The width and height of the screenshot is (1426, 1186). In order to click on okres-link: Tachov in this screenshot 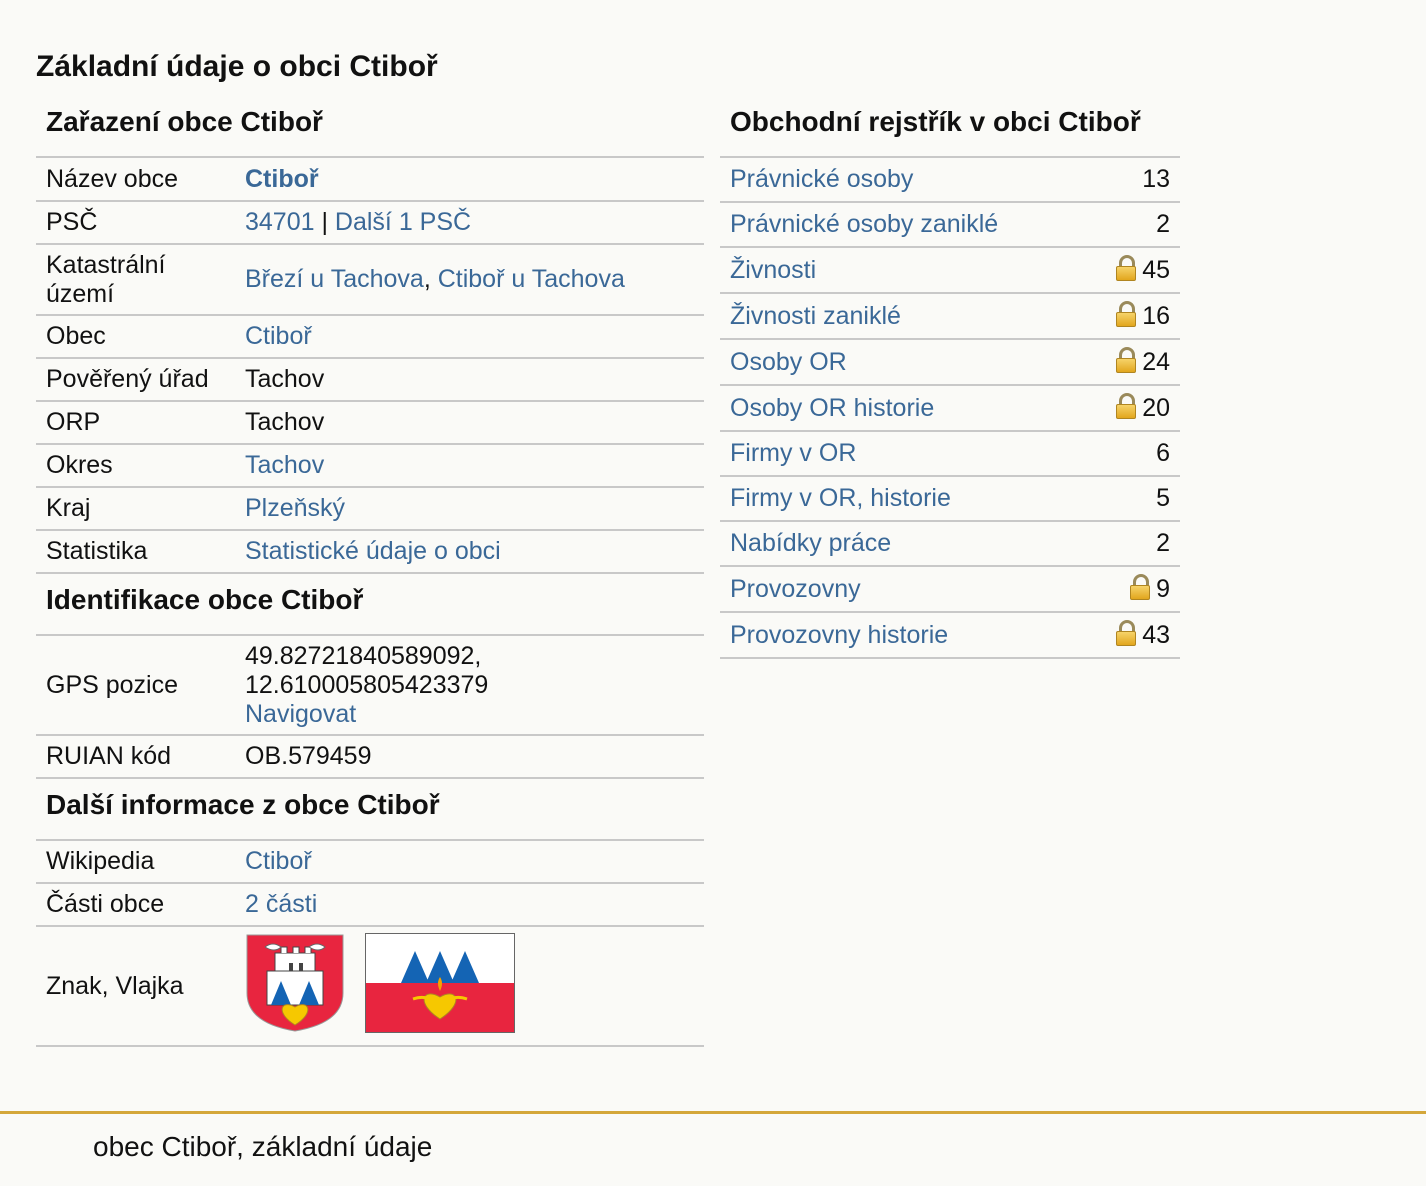, I will do `click(285, 465)`.